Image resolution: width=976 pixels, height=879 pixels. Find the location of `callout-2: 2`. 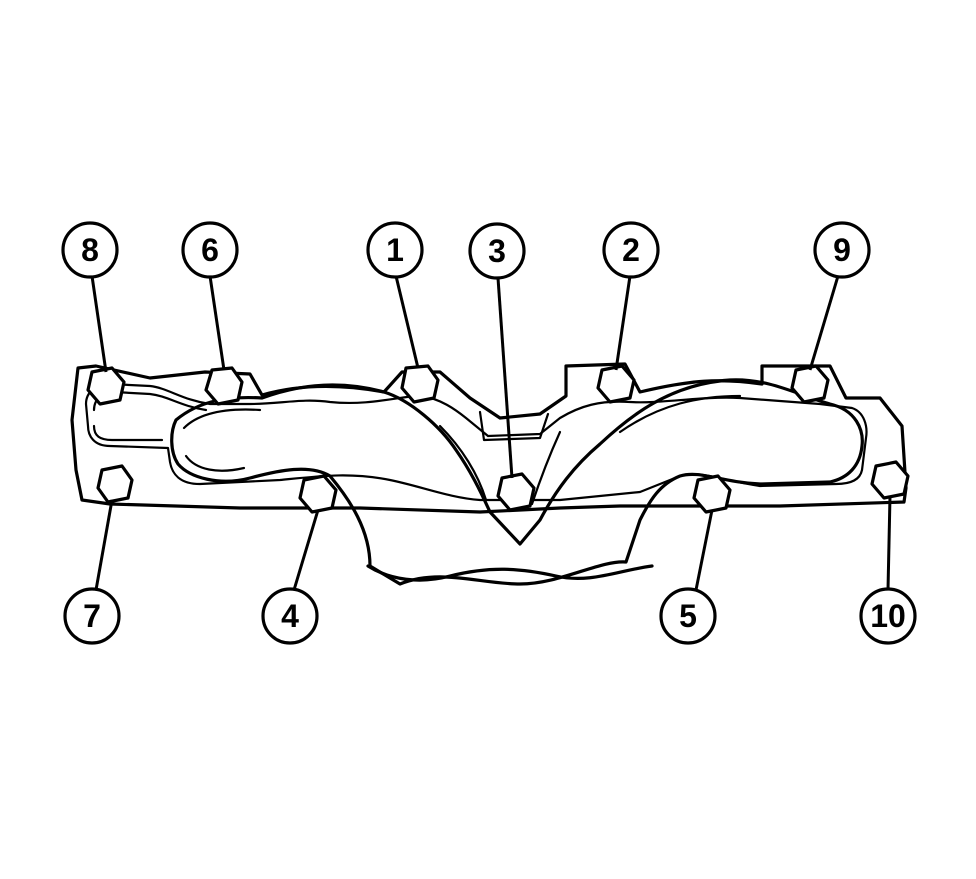

callout-2: 2 is located at coordinates (631, 250).